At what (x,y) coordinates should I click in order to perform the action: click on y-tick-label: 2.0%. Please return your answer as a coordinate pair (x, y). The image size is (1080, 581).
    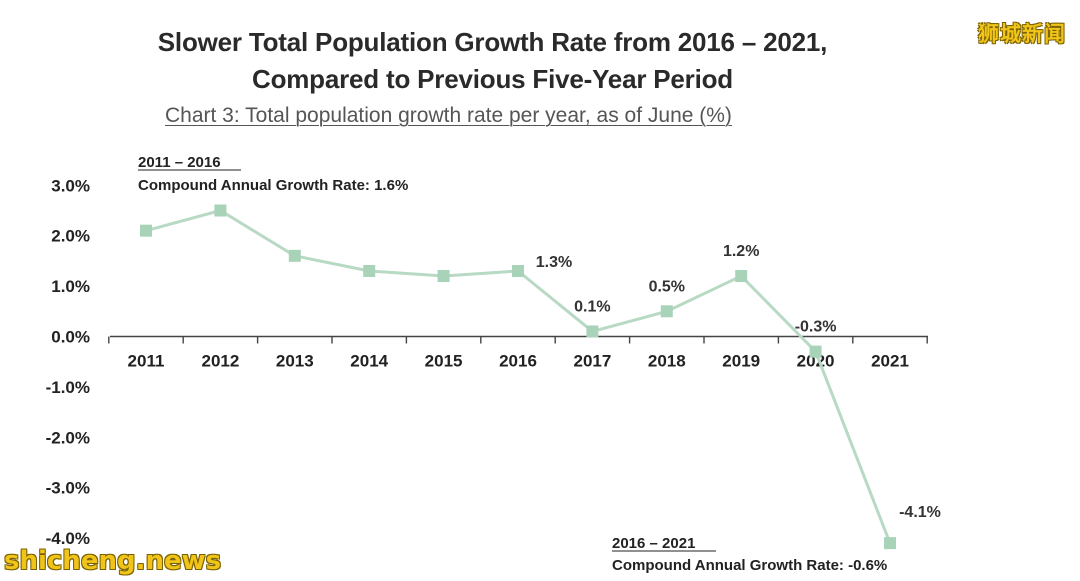
    Looking at the image, I should click on (70, 236).